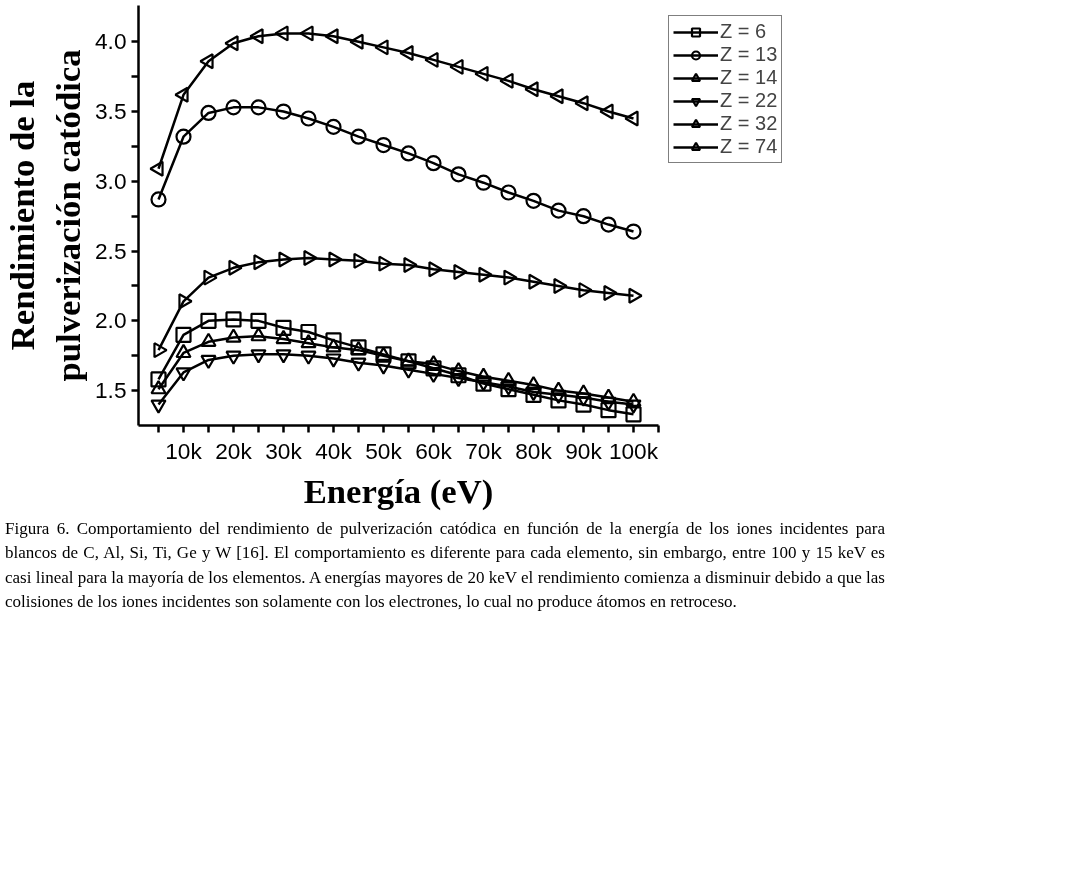  I want to click on x-tick-label: 90k, so click(584, 450).